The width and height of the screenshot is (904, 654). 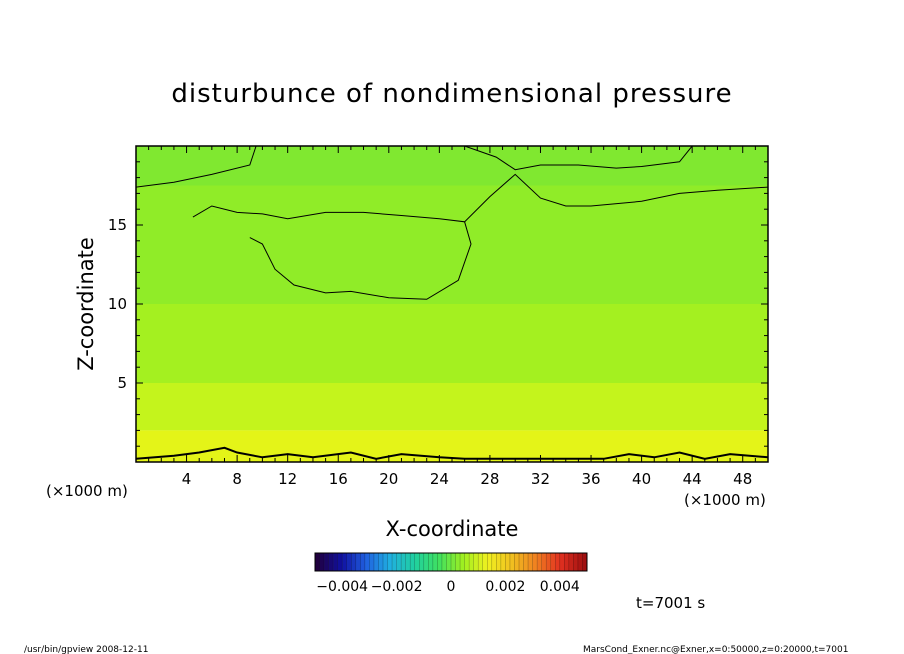 I want to click on color-bar-tick-label: −0.004, so click(x=342, y=587).